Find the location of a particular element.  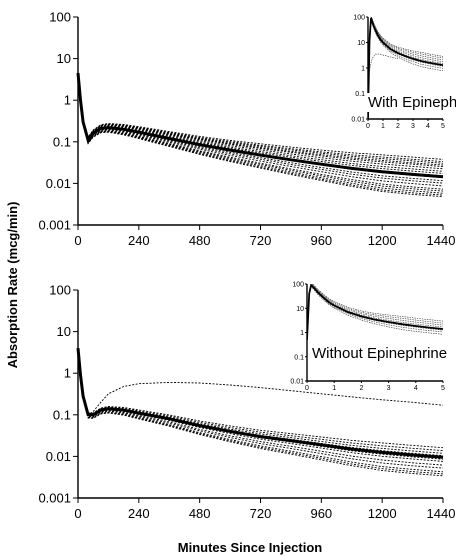

inset-slow-curve is located at coordinates (384, 62).